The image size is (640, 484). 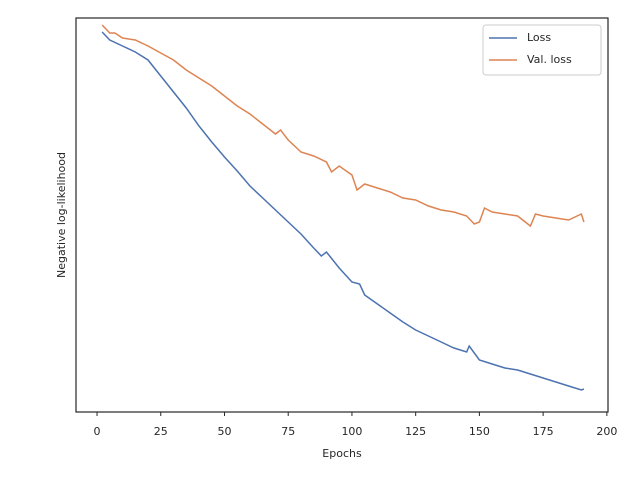 What do you see at coordinates (224, 431) in the screenshot?
I see `x-tick-label: 50` at bounding box center [224, 431].